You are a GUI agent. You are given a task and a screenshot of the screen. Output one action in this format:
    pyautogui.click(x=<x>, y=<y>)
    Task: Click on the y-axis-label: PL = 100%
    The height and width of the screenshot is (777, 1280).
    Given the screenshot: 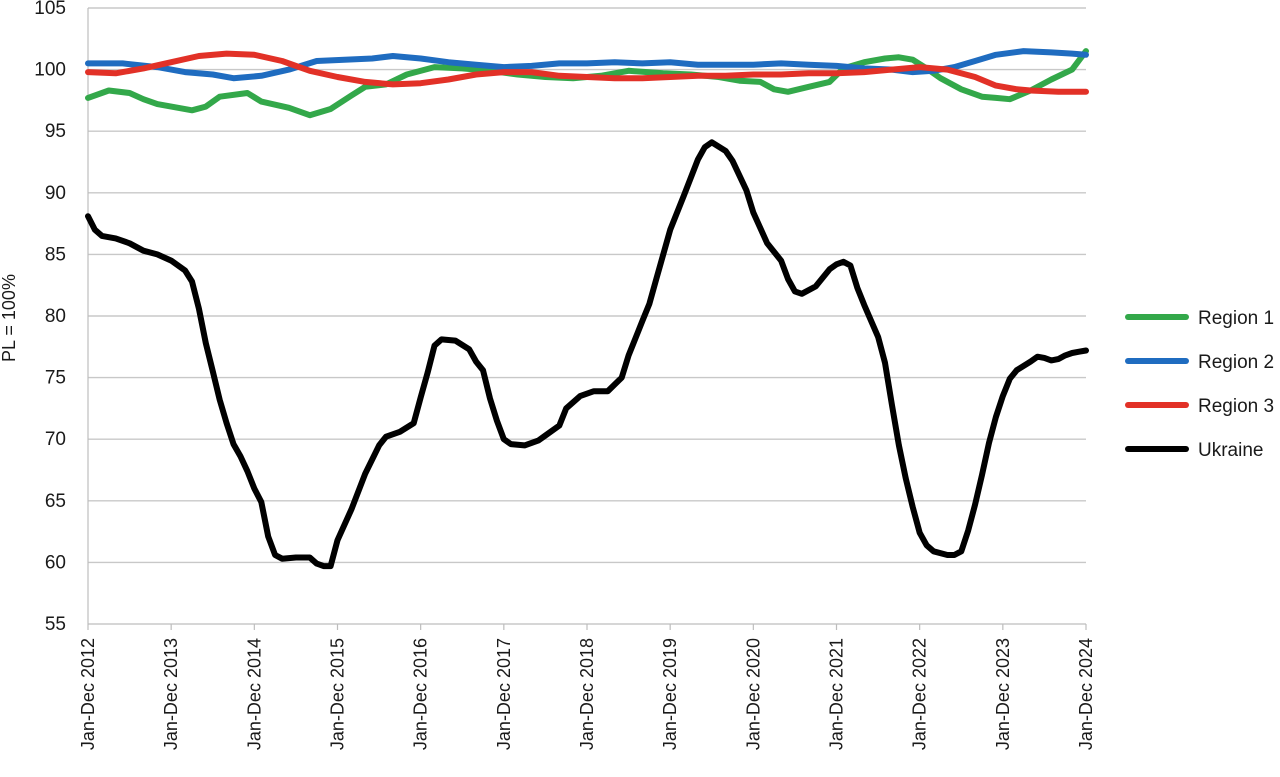 What is the action you would take?
    pyautogui.click(x=9, y=318)
    